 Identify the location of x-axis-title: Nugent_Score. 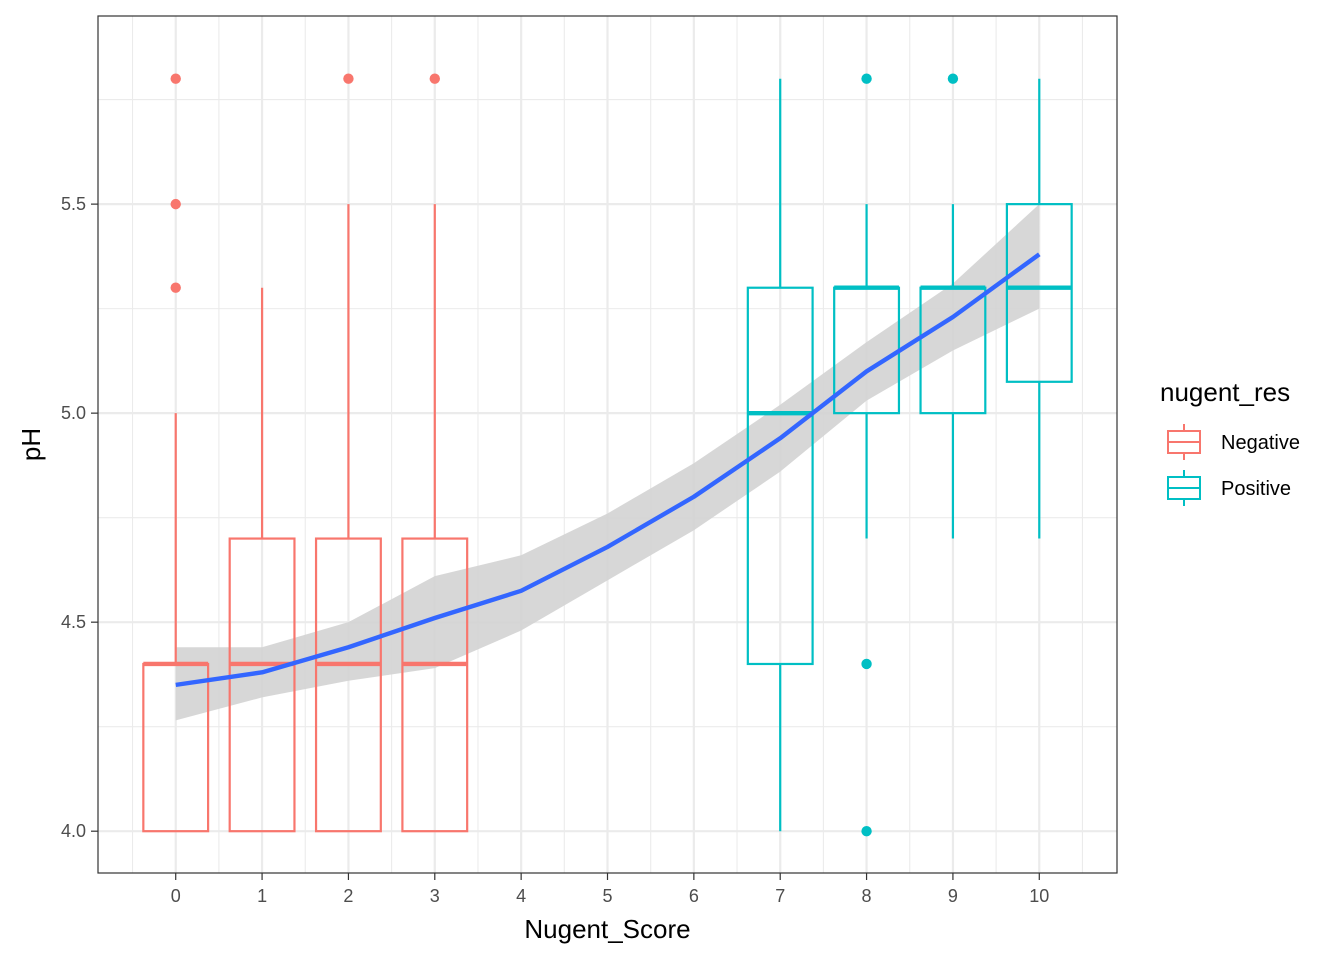
(607, 929).